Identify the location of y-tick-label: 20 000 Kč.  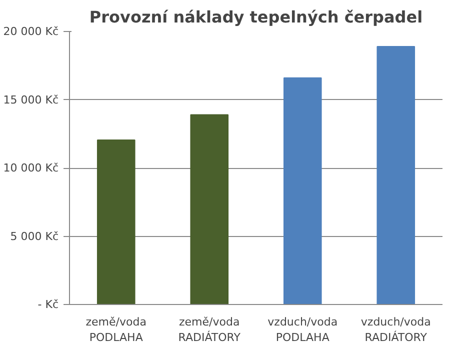
(31, 31).